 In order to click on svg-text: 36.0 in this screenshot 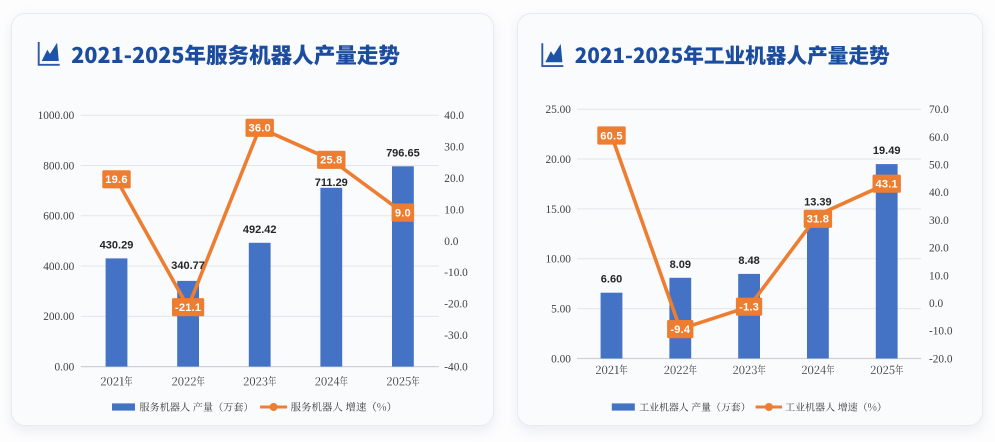, I will do `click(259, 129)`.